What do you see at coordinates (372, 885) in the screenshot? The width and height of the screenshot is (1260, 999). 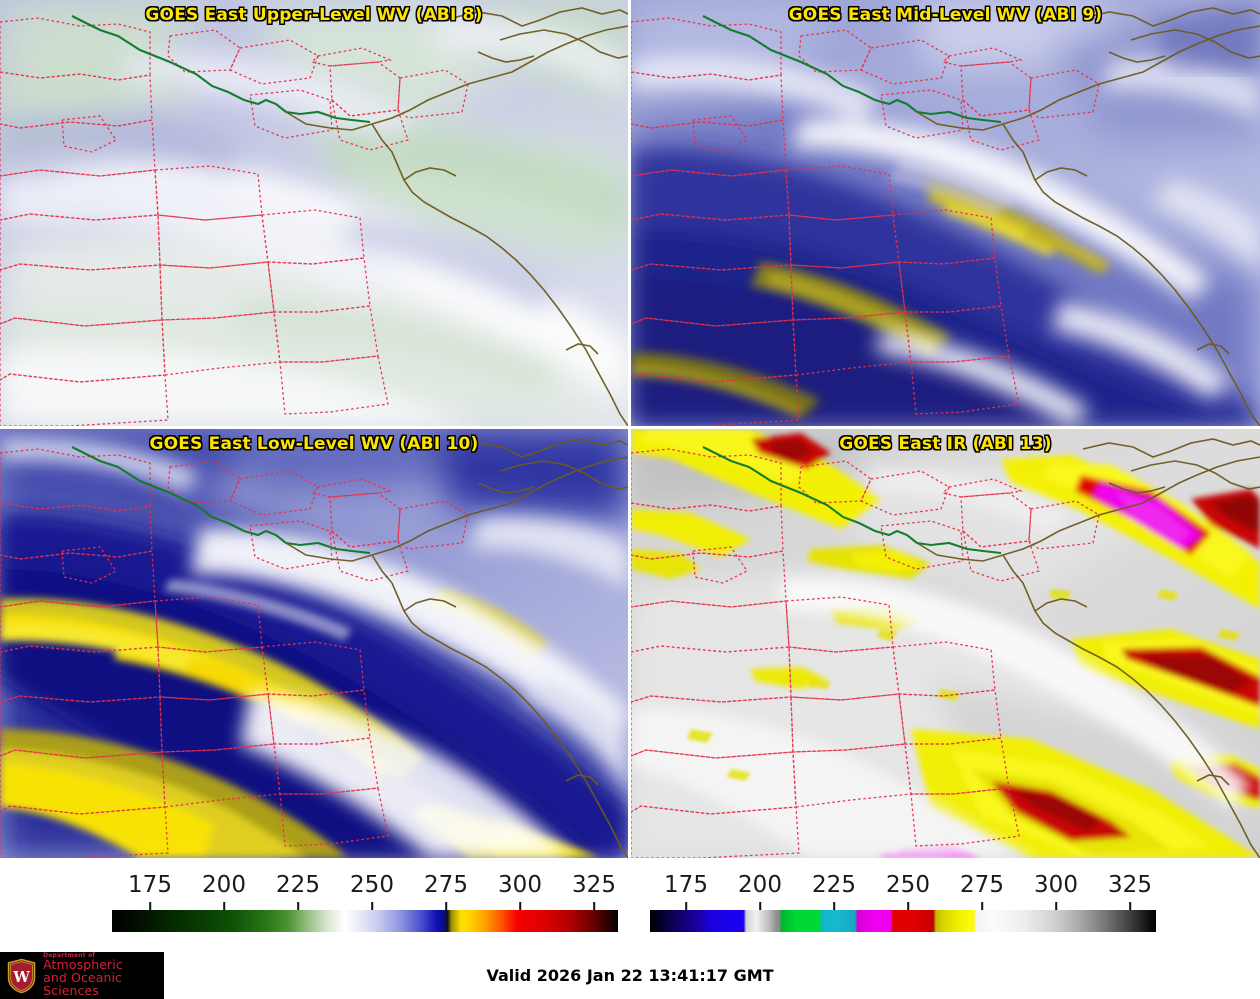 I see `cb-wv-label-250: 250` at bounding box center [372, 885].